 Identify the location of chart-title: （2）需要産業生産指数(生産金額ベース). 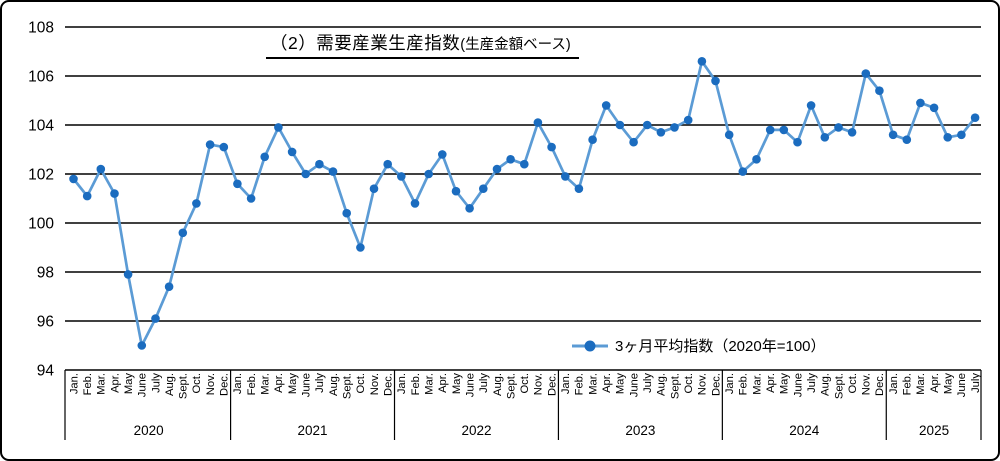
(422, 44).